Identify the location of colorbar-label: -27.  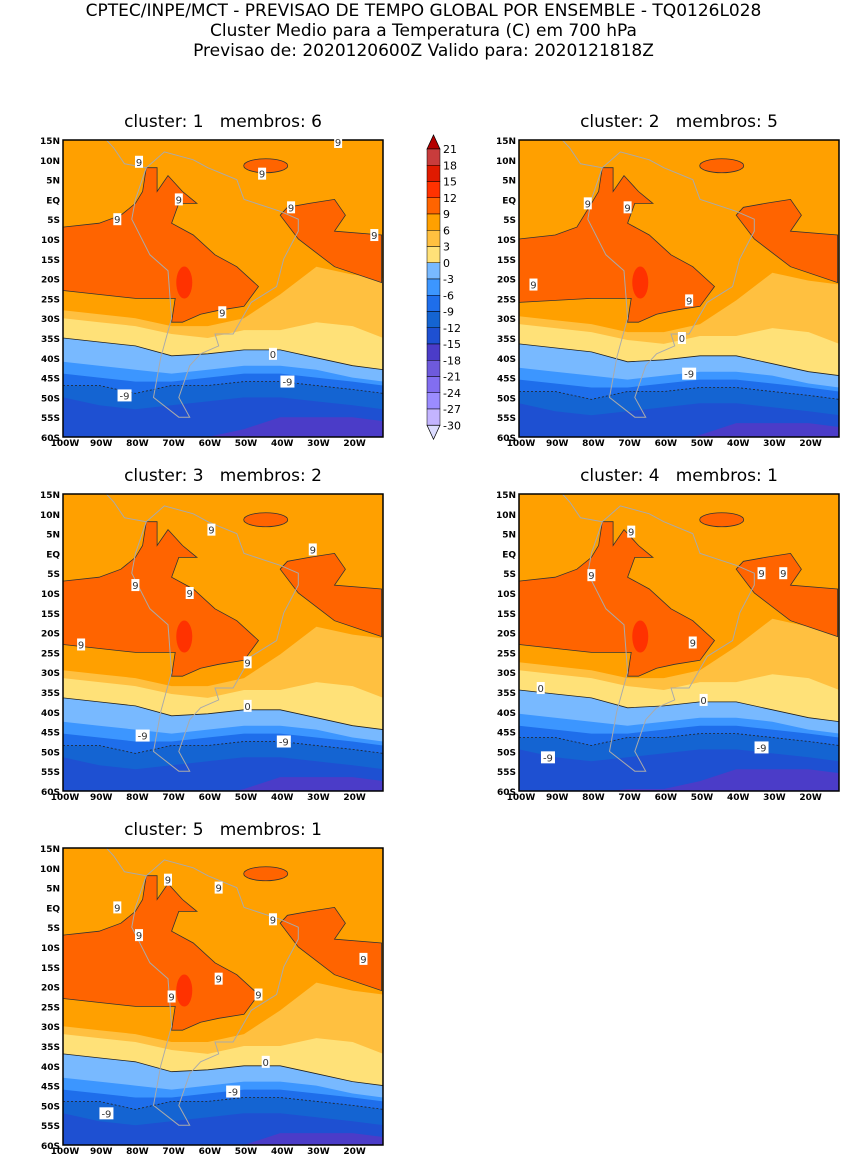
(452, 409).